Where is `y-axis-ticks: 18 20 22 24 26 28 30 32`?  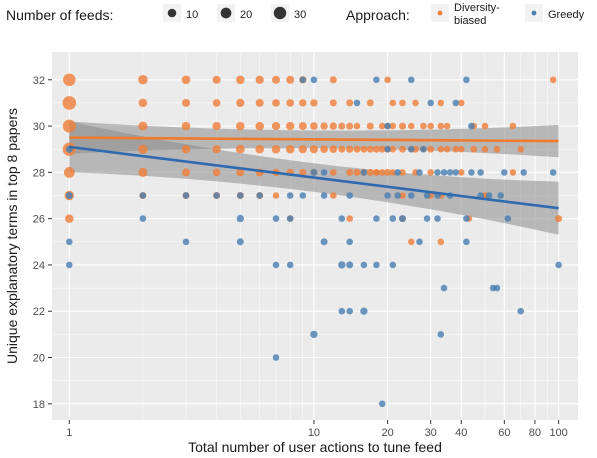
y-axis-ticks: 18 20 22 24 26 28 30 32 is located at coordinates (42, 243).